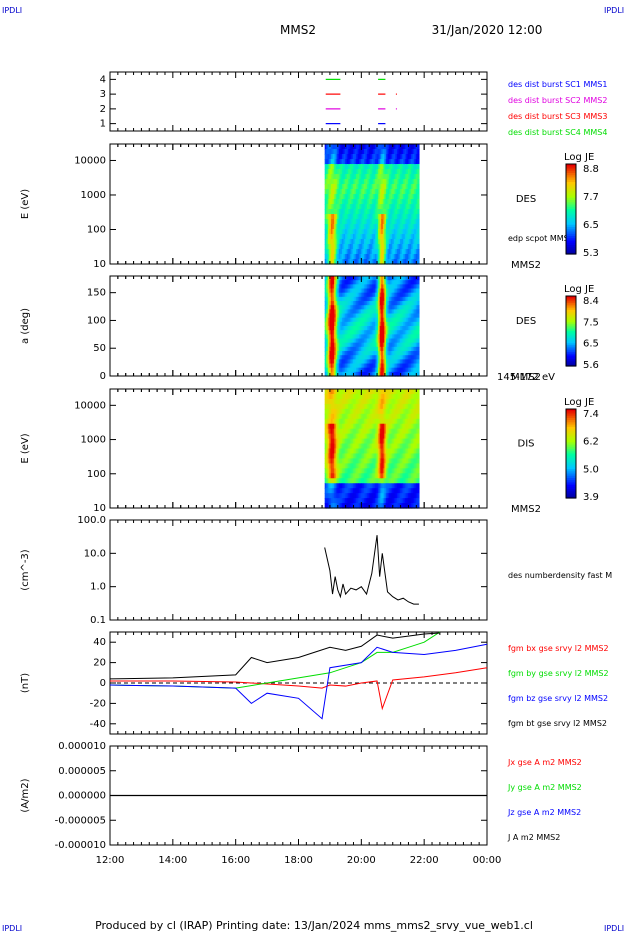 The image size is (630, 934). What do you see at coordinates (526, 377) in the screenshot?
I see `energy-band-label: 145-172 eV` at bounding box center [526, 377].